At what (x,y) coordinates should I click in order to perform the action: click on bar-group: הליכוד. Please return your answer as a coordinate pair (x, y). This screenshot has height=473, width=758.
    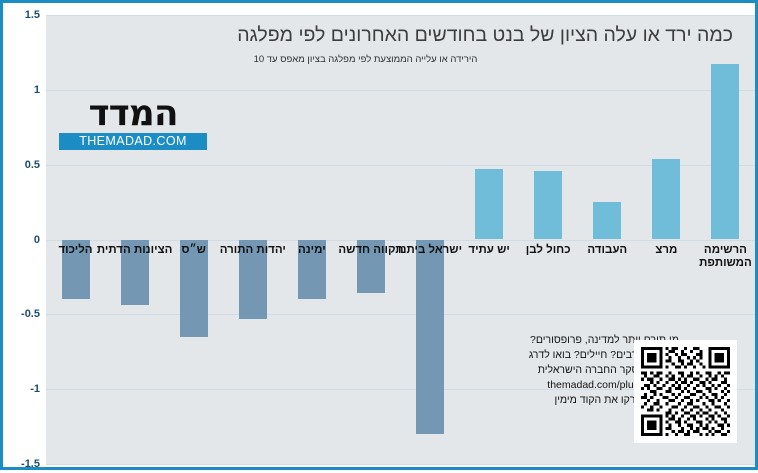
    Looking at the image, I should click on (75, 239).